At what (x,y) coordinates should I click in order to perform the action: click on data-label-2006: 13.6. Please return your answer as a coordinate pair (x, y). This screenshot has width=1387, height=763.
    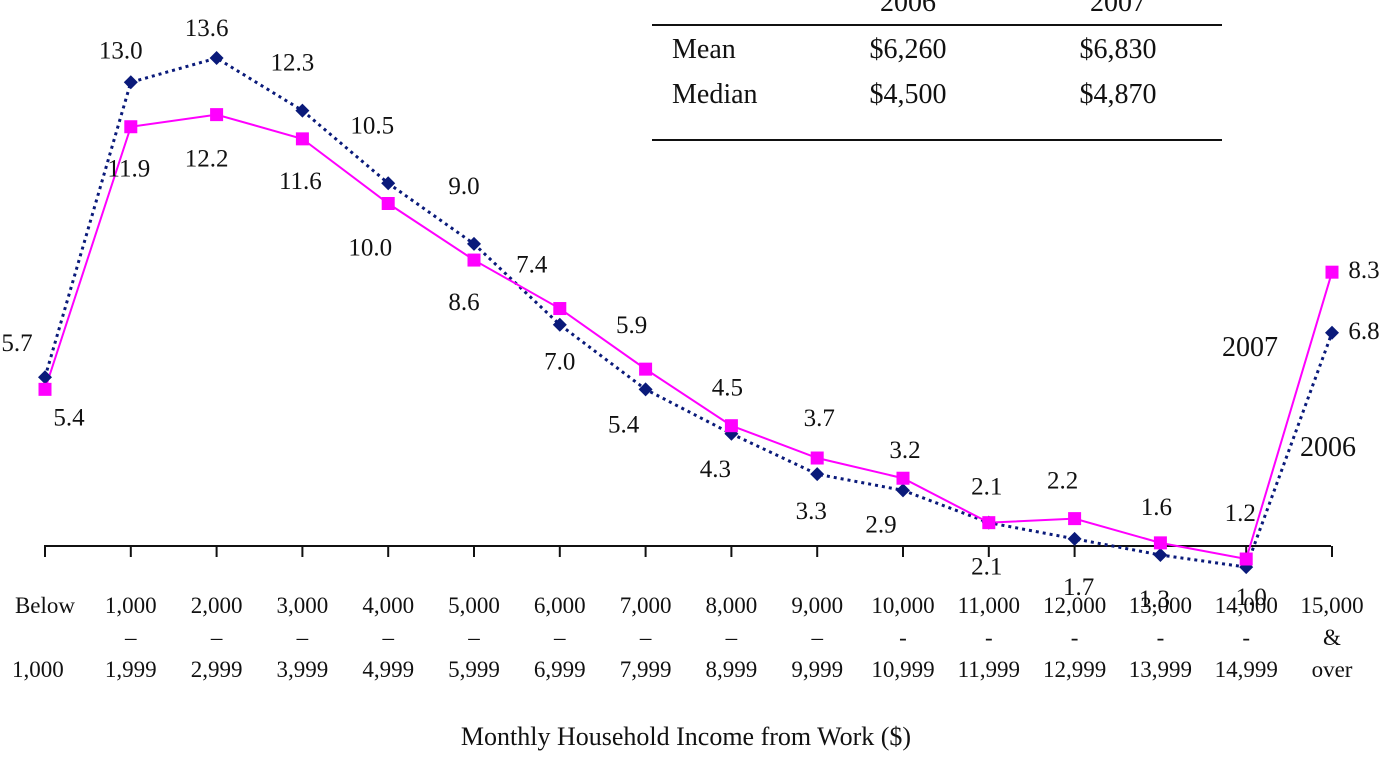
    Looking at the image, I should click on (207, 28).